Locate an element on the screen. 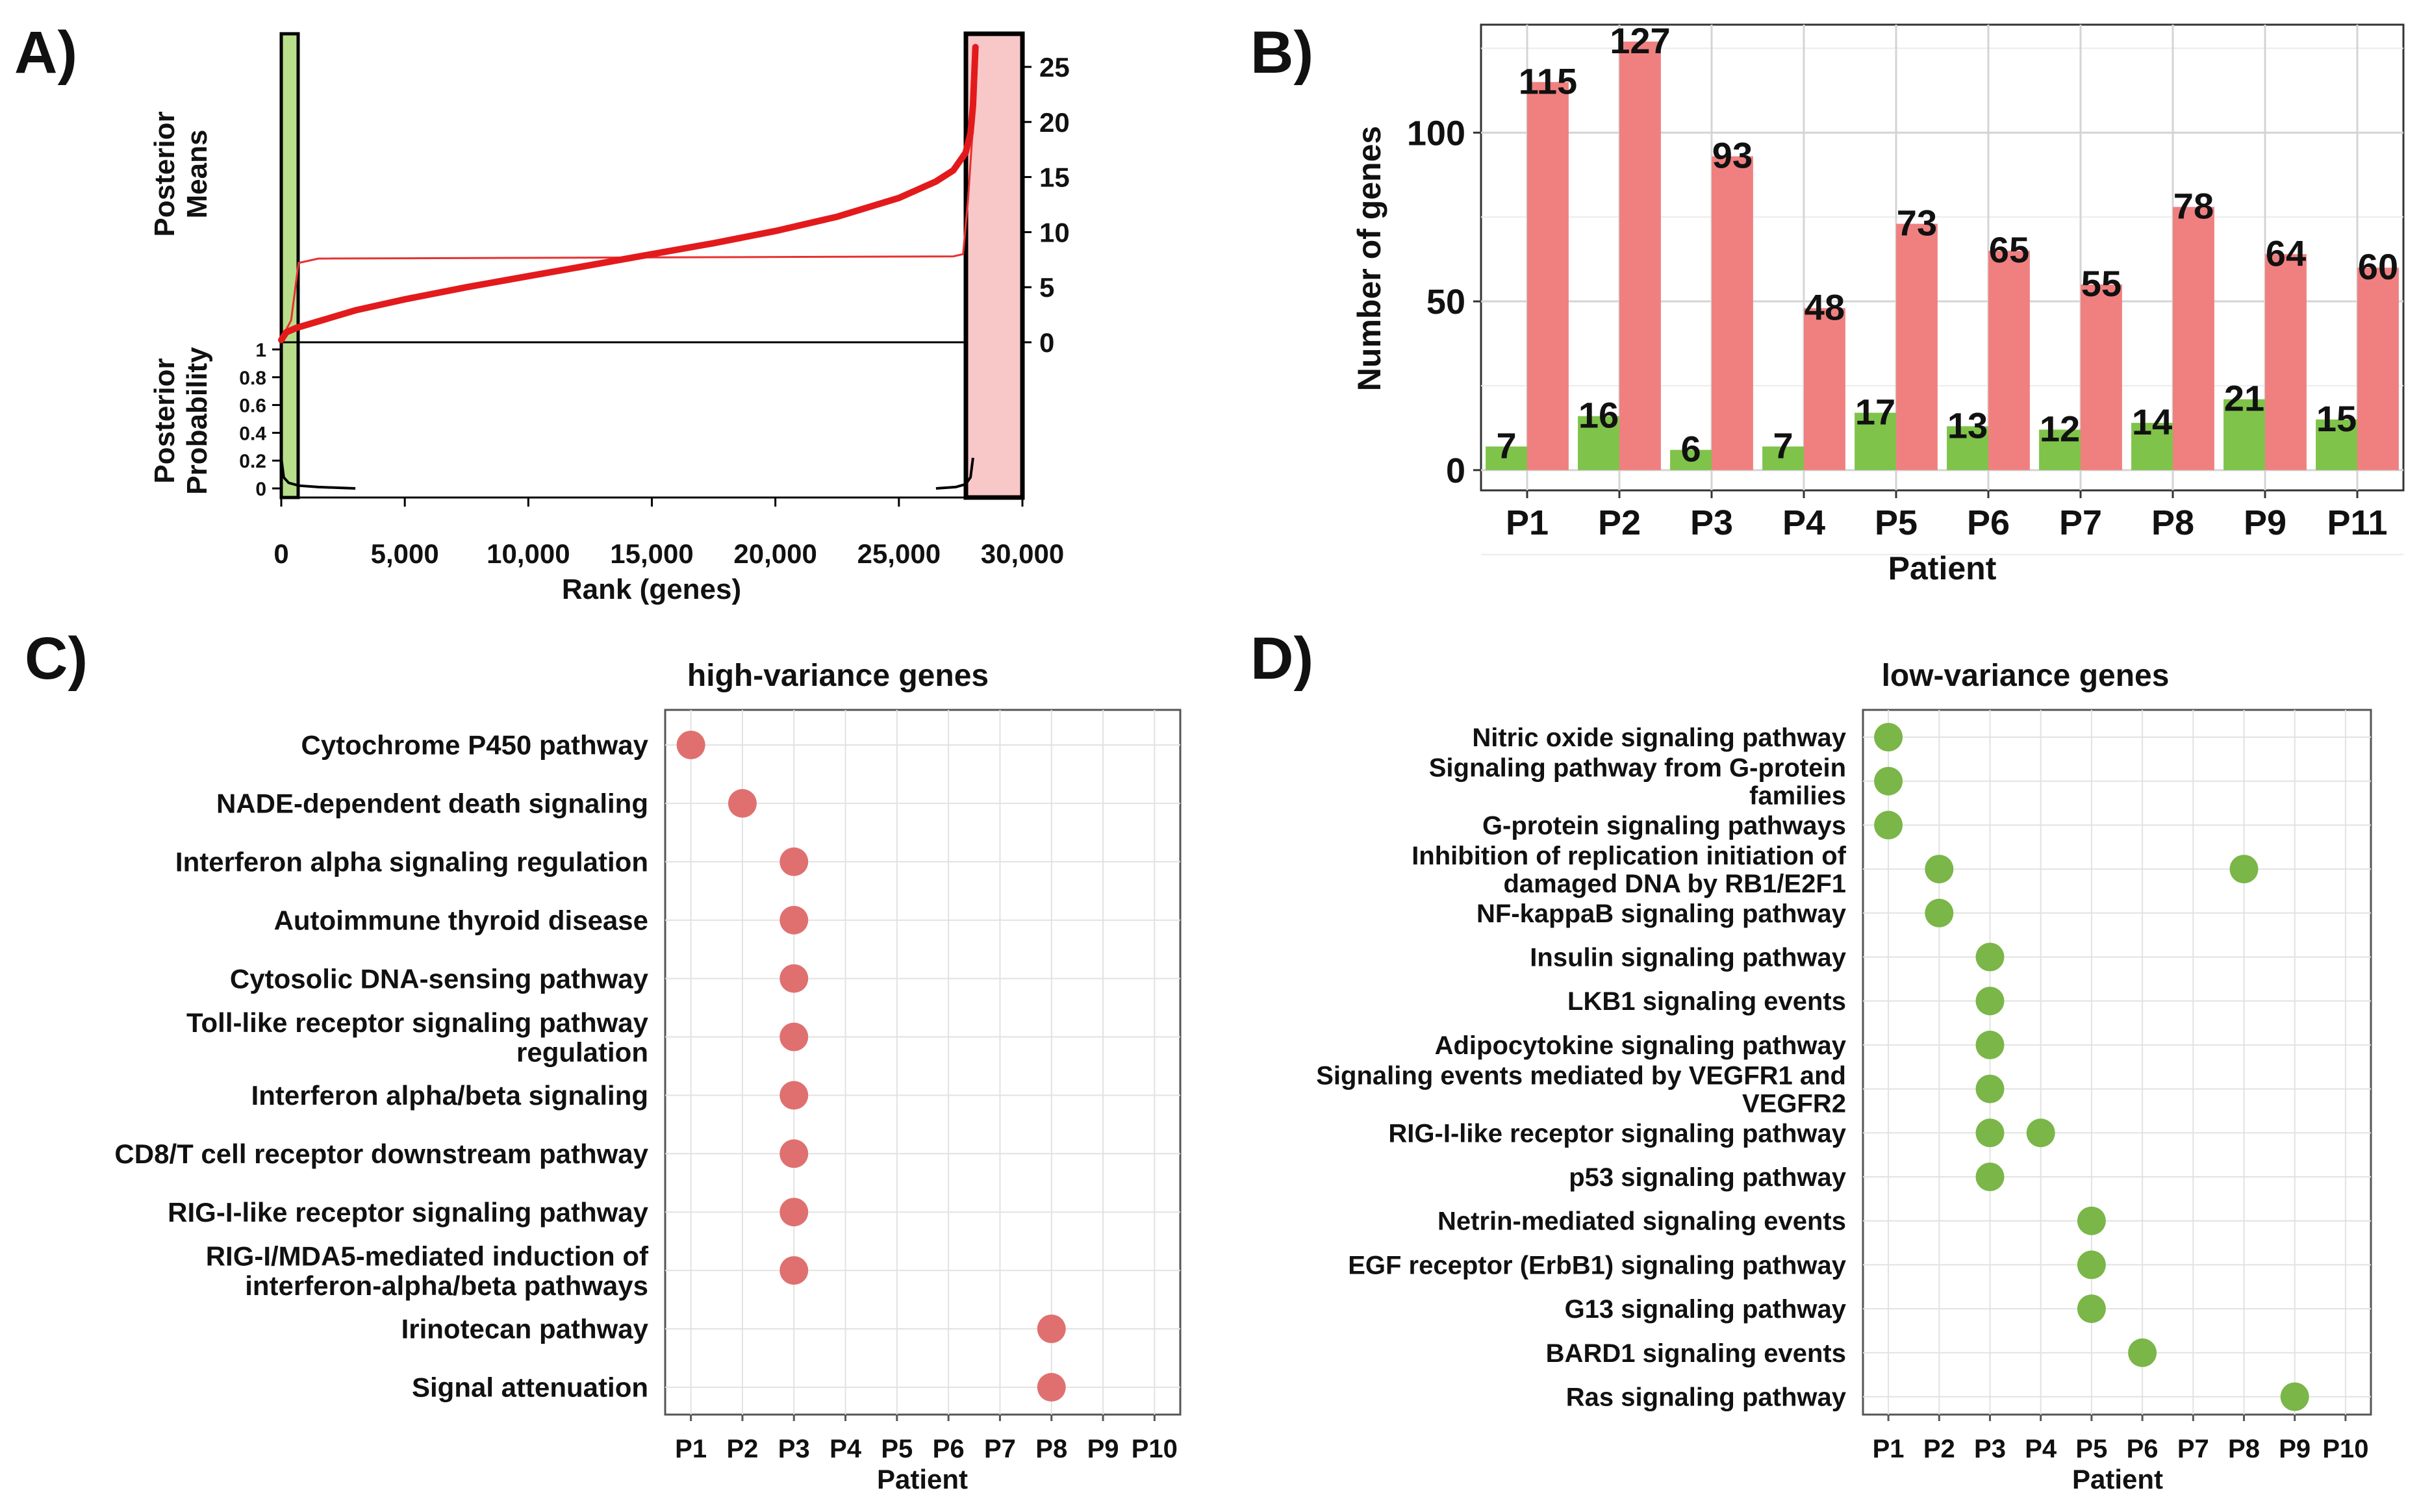  x-tick-label: P5 is located at coordinates (1896, 522).